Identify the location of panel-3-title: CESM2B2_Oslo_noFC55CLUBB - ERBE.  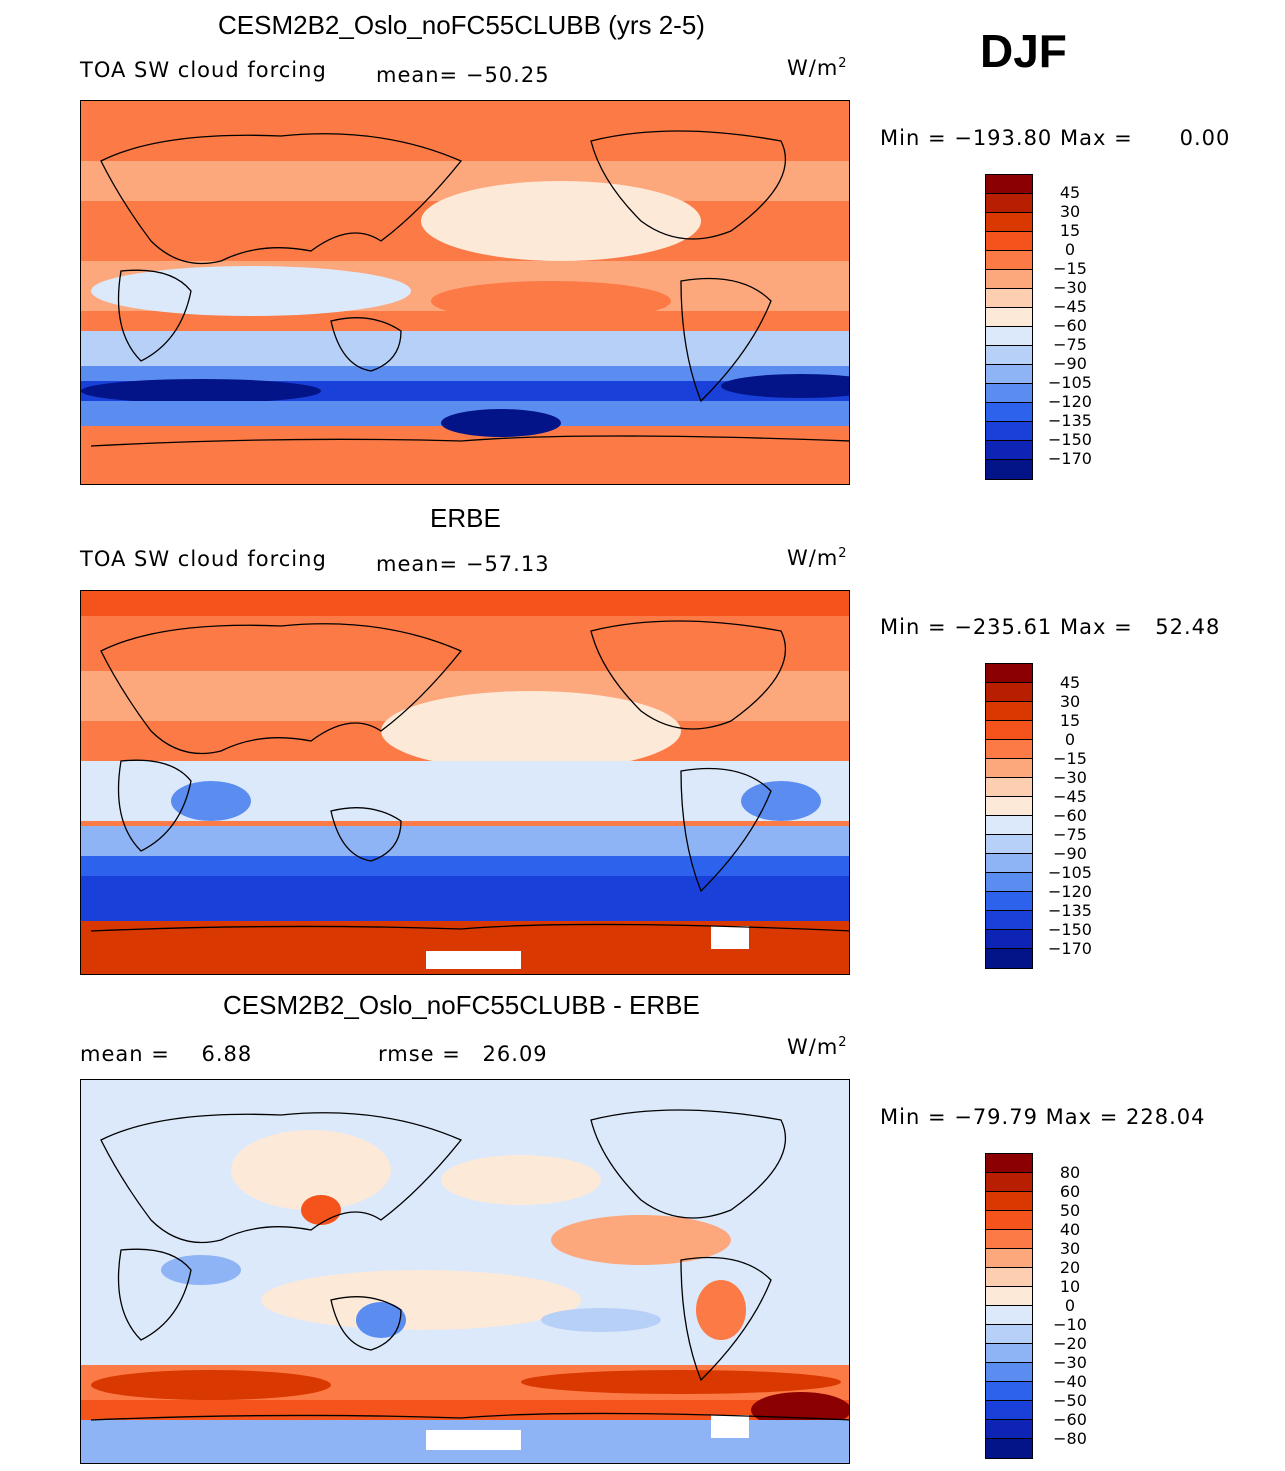
(461, 1005).